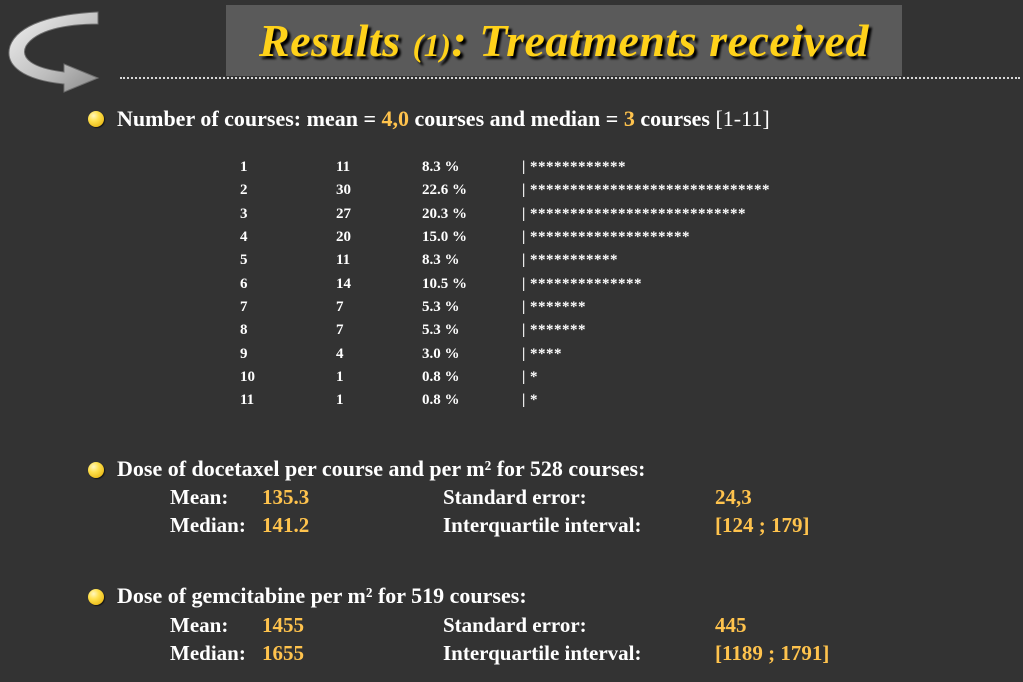  What do you see at coordinates (283, 653) in the screenshot?
I see `median-value: 1655` at bounding box center [283, 653].